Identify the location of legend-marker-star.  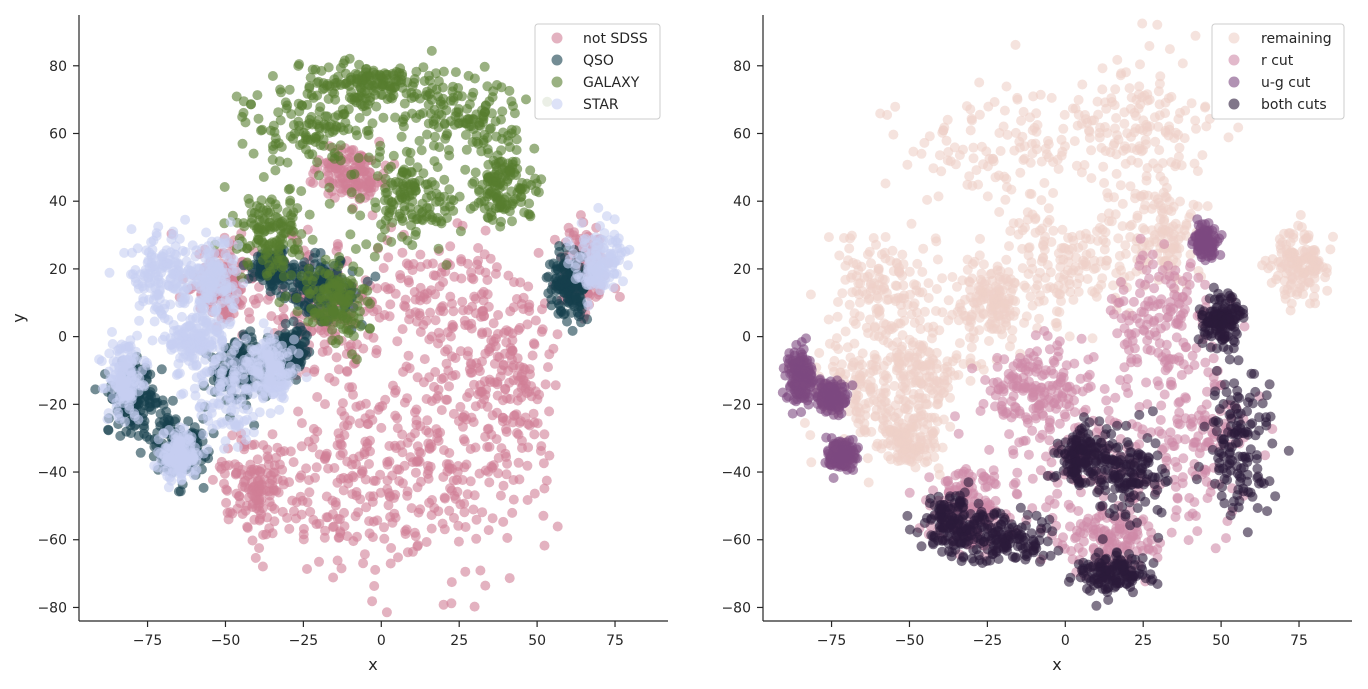
(557, 104).